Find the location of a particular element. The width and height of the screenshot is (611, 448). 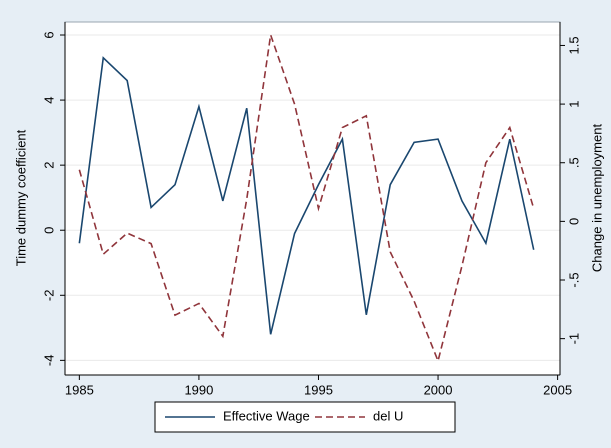

y2-tick-label: .5 is located at coordinates (573, 162).